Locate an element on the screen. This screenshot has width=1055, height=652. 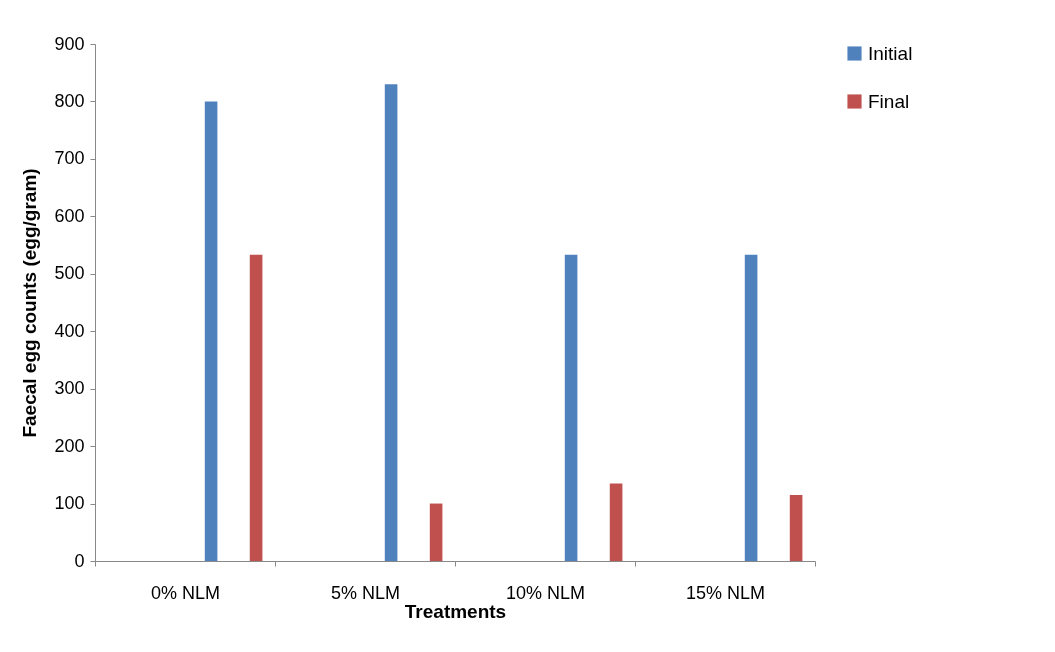
y-axis-title: Faecal egg counts (egg/gram) is located at coordinates (30, 303).